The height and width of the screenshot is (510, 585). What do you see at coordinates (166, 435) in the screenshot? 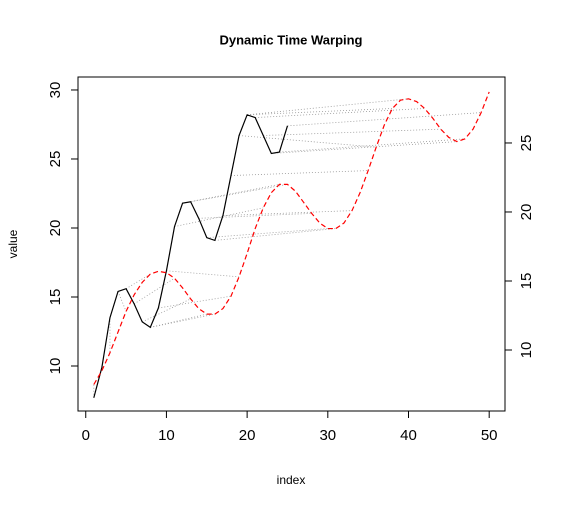
I see `x-tick-label: 10` at bounding box center [166, 435].